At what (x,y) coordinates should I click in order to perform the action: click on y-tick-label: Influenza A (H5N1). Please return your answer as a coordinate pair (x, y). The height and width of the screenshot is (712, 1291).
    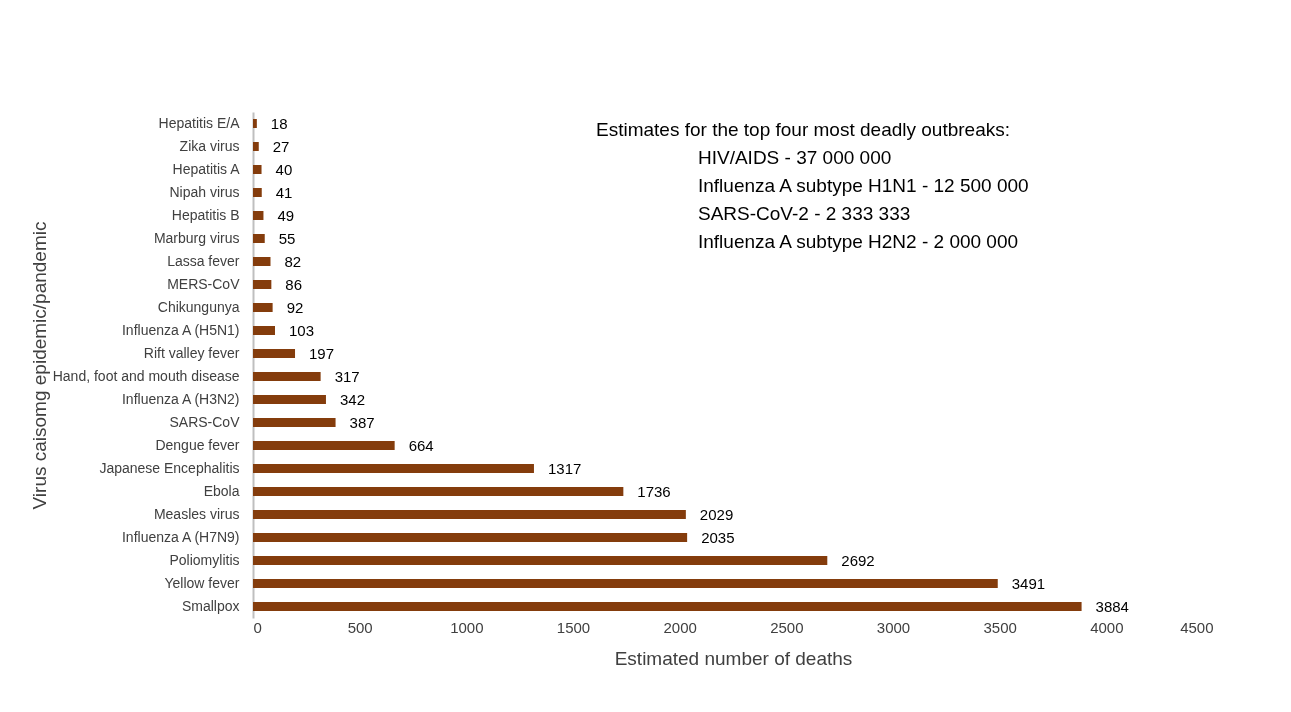
    Looking at the image, I should click on (180, 329).